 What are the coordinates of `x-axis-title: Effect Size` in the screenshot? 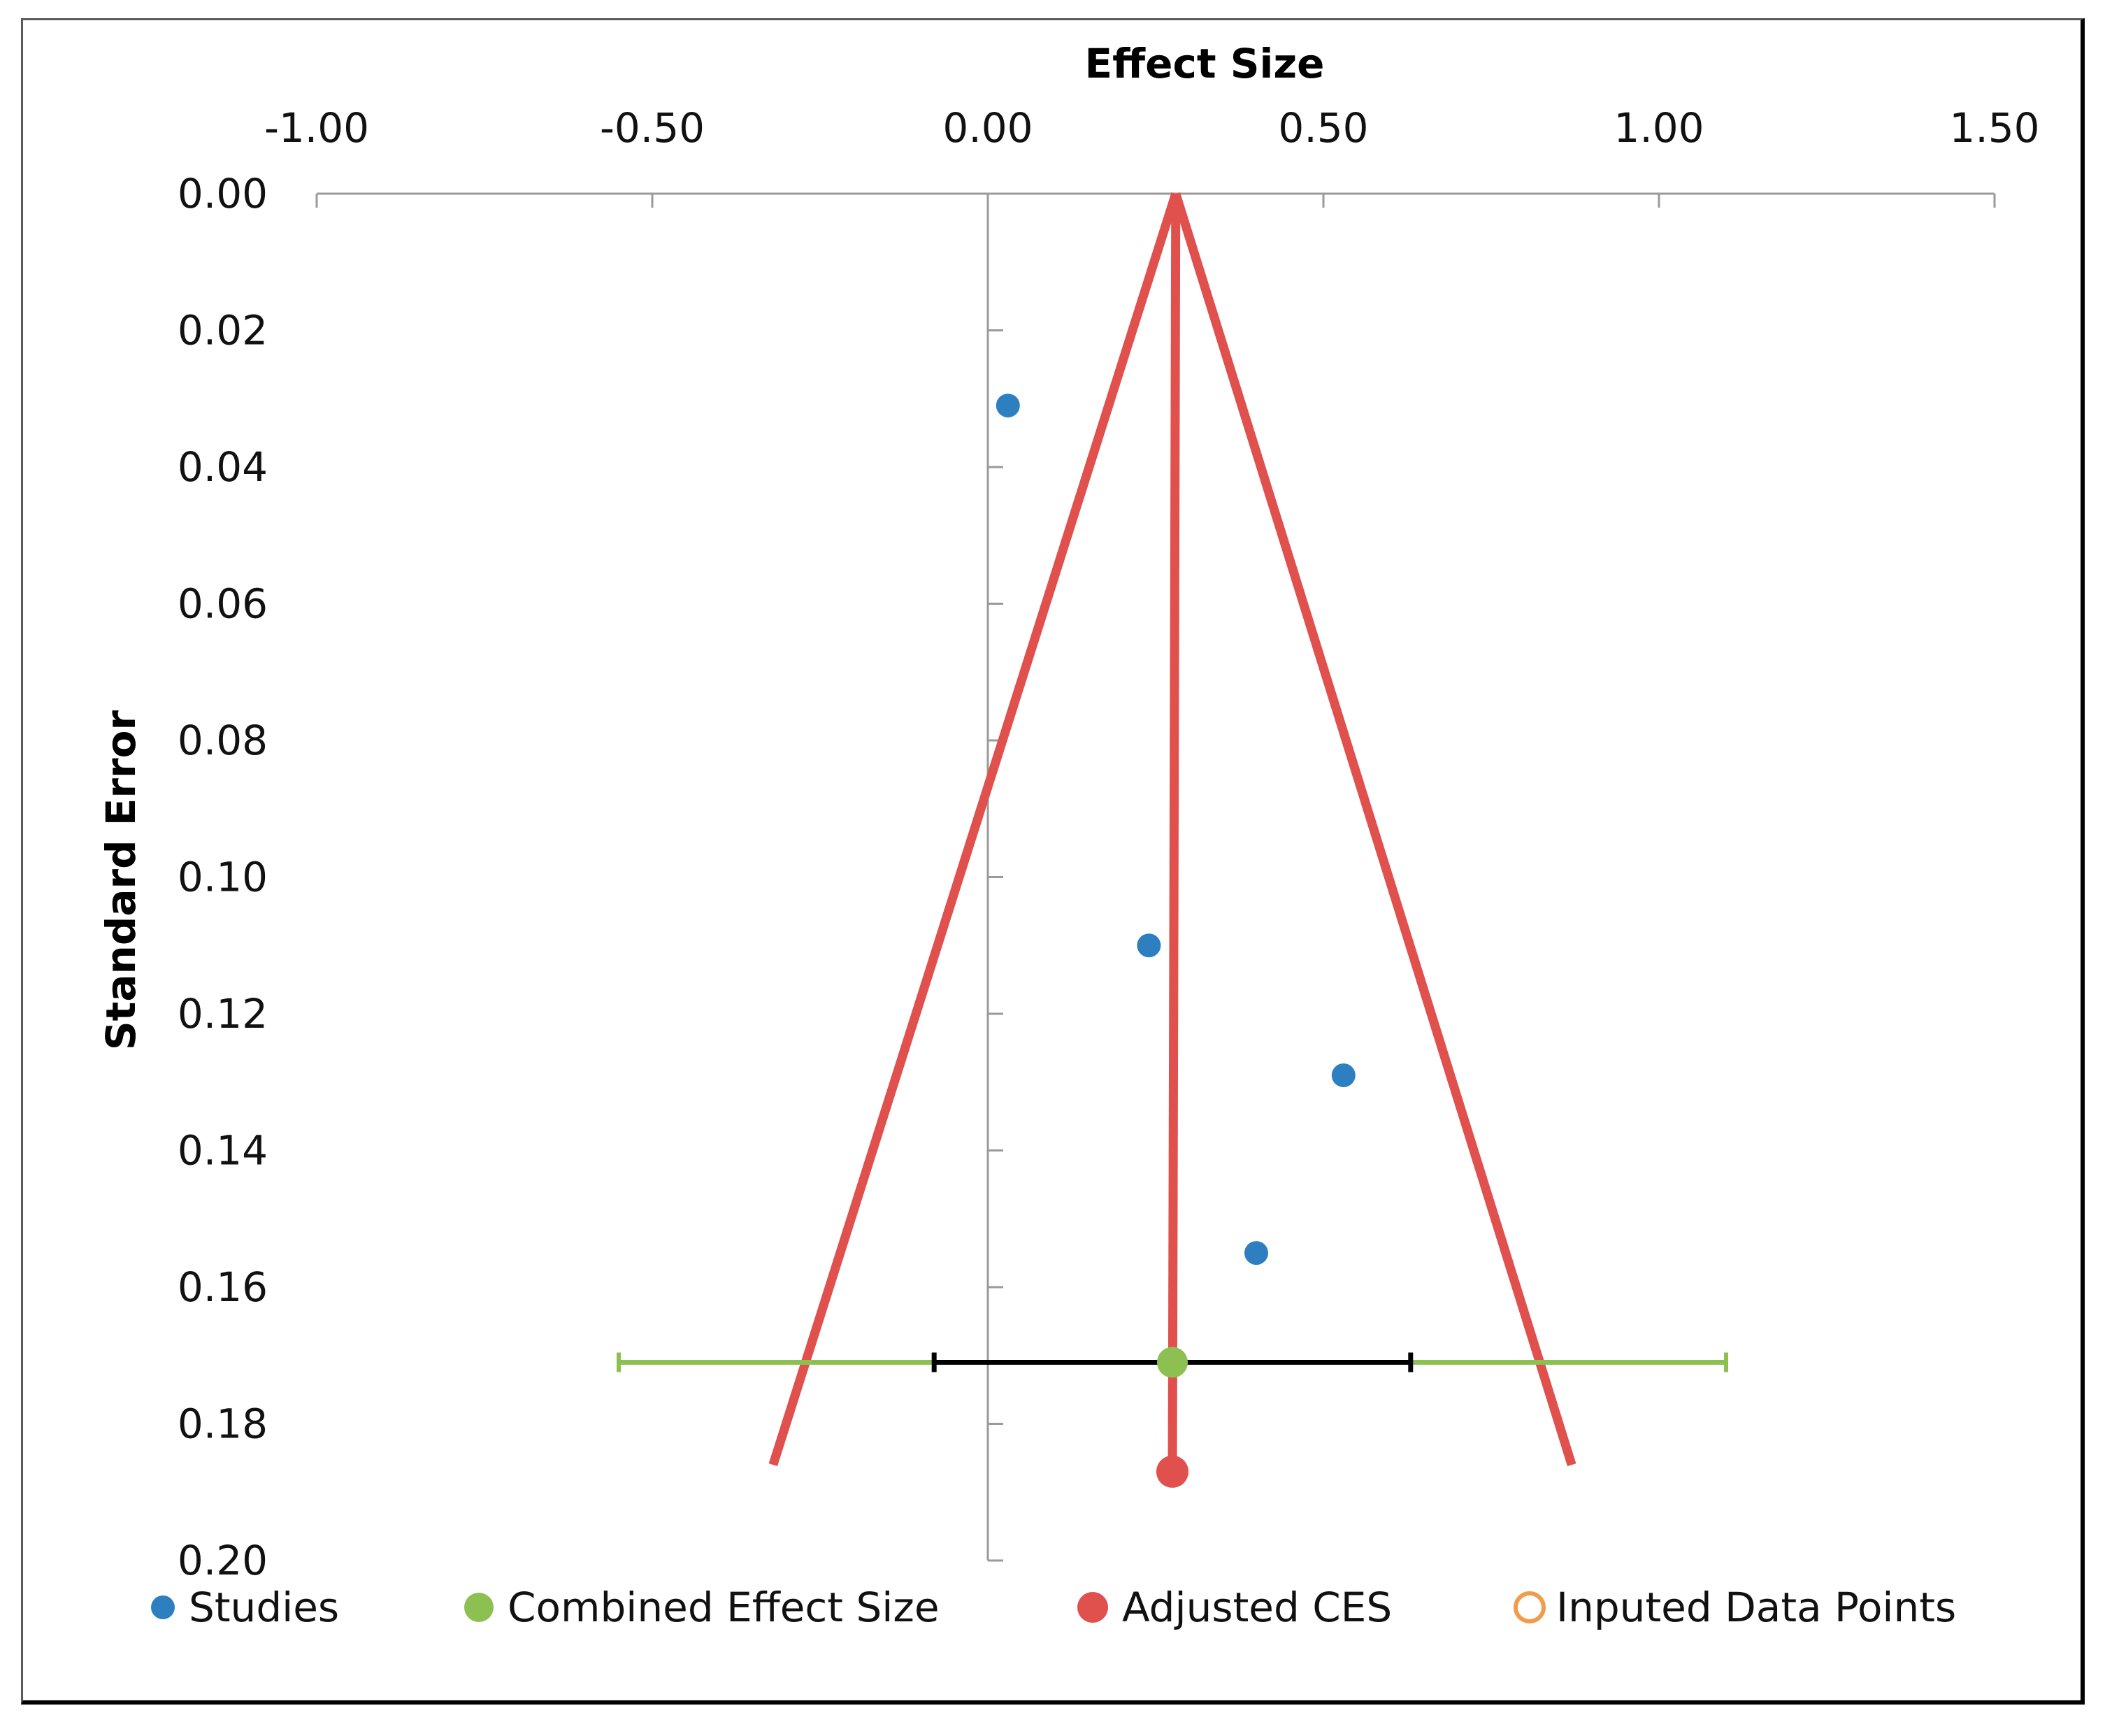 It's located at (1205, 63).